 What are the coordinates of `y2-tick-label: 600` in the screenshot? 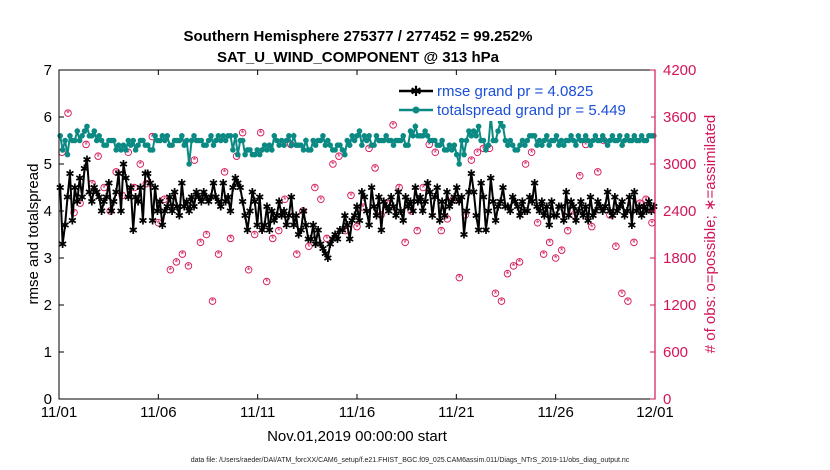 It's located at (675, 352).